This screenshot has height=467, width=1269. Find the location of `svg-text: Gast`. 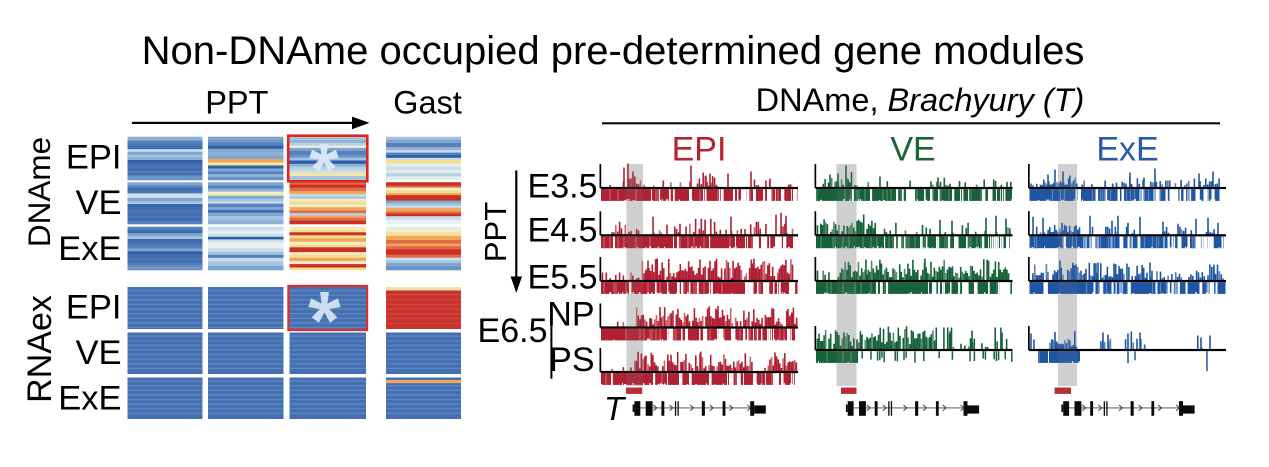

svg-text: Gast is located at coordinates (427, 103).